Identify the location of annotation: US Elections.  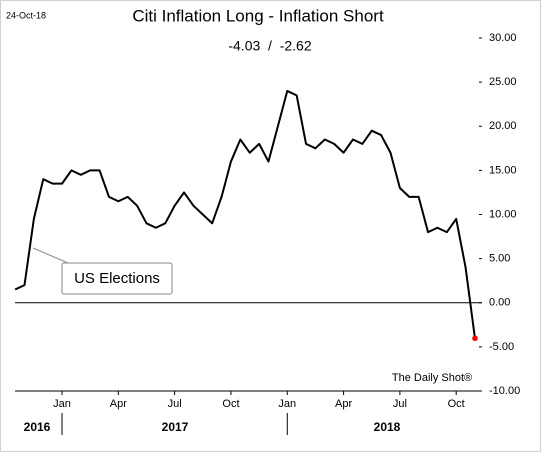
(117, 278).